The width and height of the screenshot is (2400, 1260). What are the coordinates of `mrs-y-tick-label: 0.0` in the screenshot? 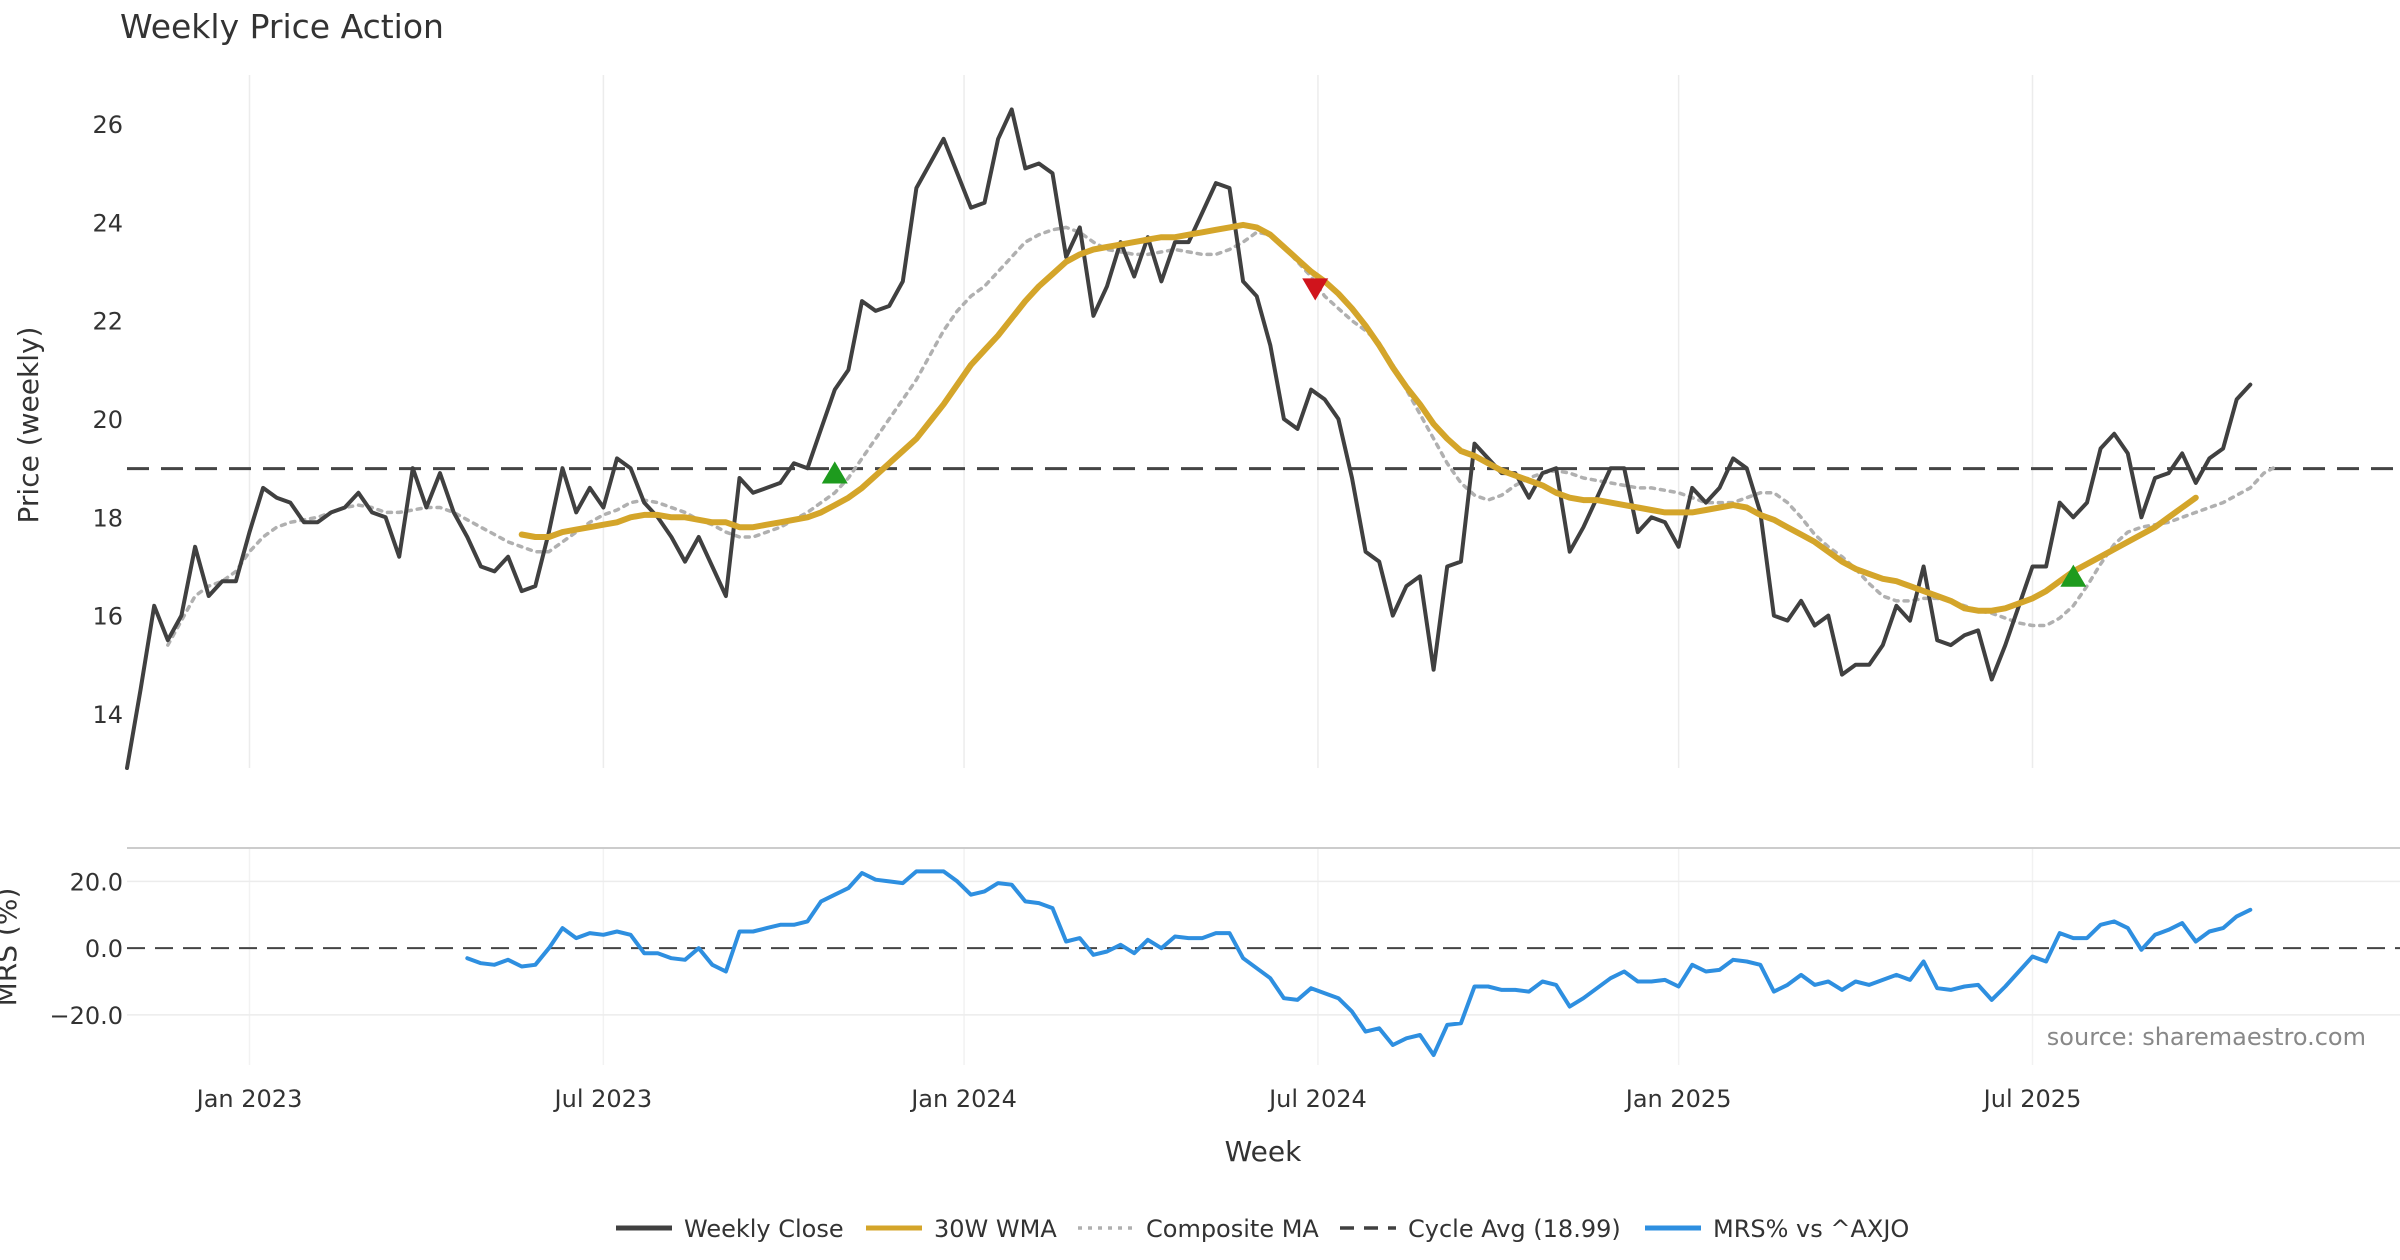 It's located at (104, 949).